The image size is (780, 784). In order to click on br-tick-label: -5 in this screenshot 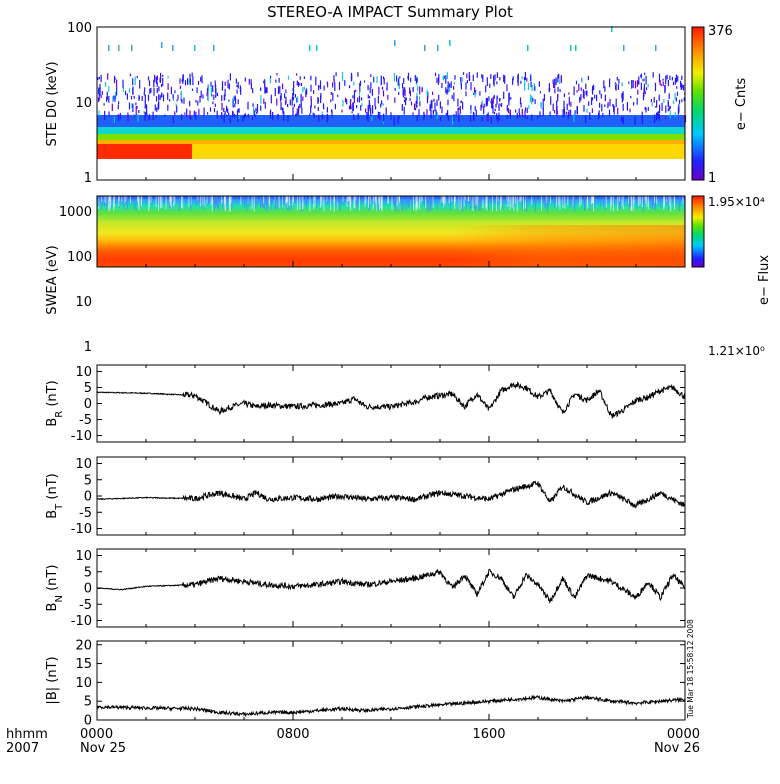, I will do `click(85, 420)`.